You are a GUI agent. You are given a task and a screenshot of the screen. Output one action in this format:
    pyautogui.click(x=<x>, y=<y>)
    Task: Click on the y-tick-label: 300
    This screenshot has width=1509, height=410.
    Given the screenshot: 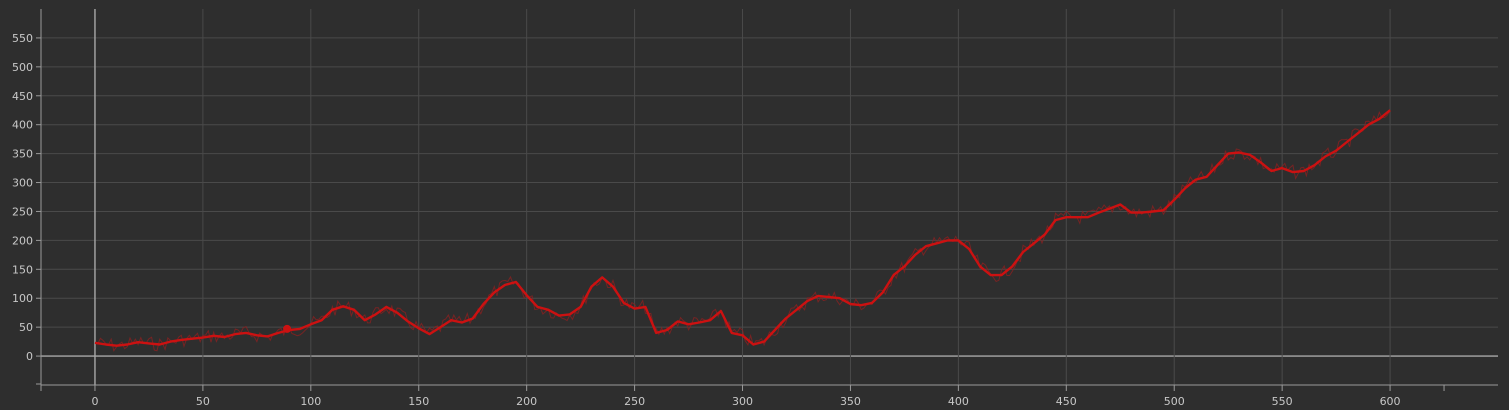 What is the action you would take?
    pyautogui.click(x=22, y=183)
    